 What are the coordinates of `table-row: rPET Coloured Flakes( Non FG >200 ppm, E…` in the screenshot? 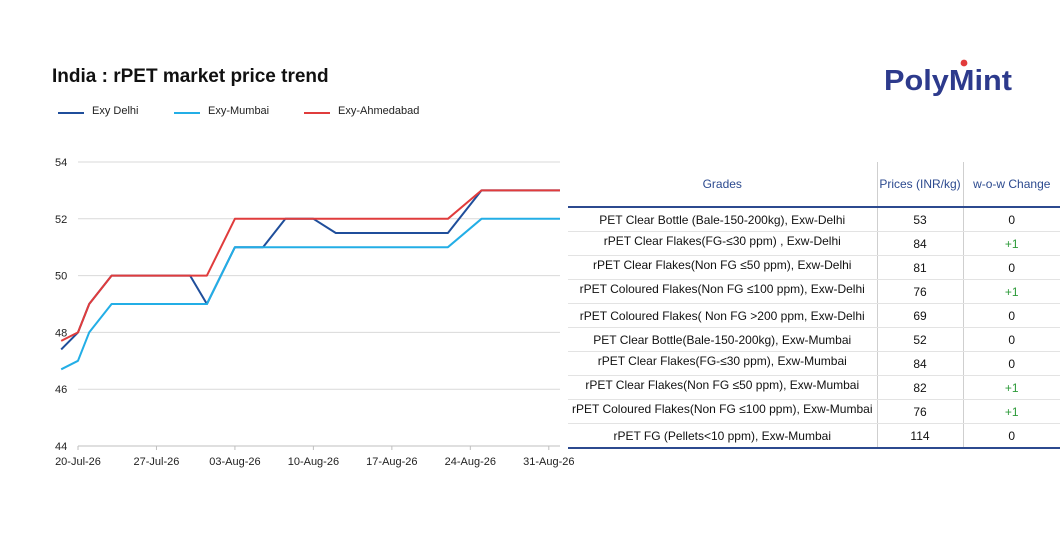 It's located at (814, 315).